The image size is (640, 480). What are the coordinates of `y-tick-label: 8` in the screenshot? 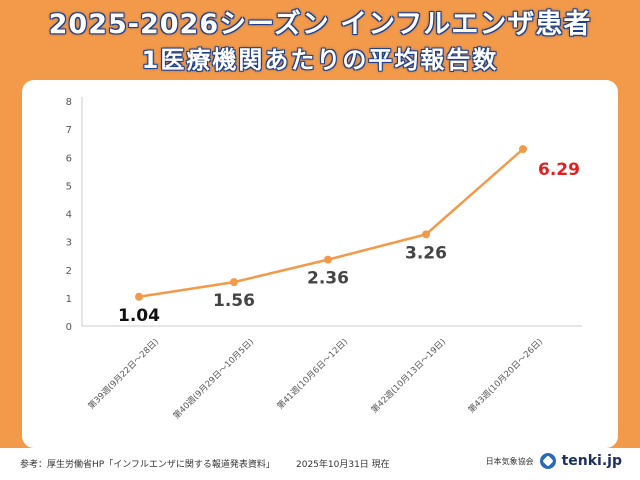 It's located at (69, 102).